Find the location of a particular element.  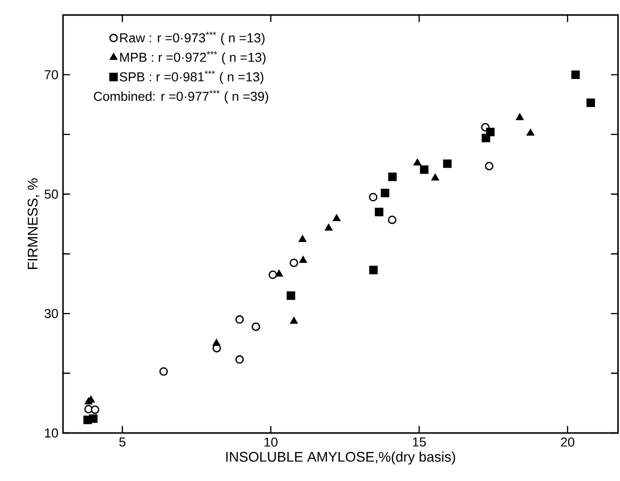

x-tick-label: 20 is located at coordinates (567, 442).